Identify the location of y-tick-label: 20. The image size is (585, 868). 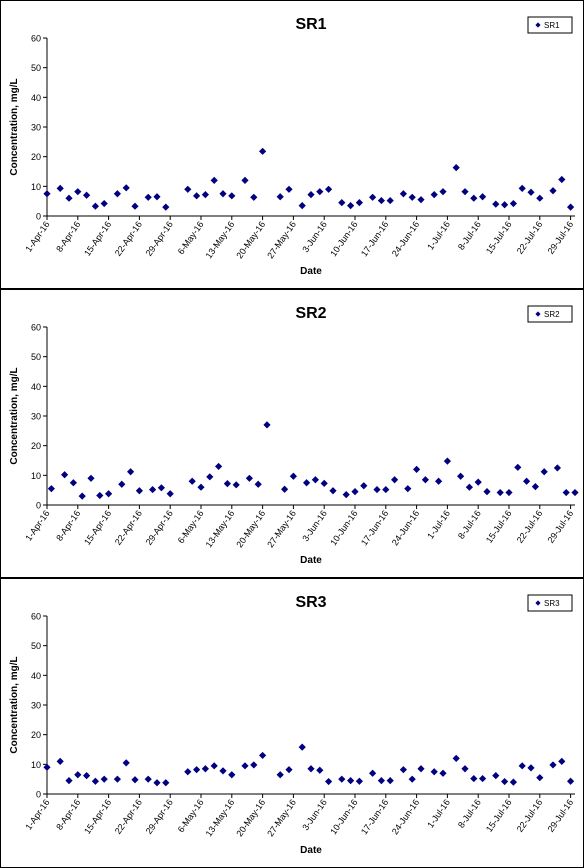
(36, 157).